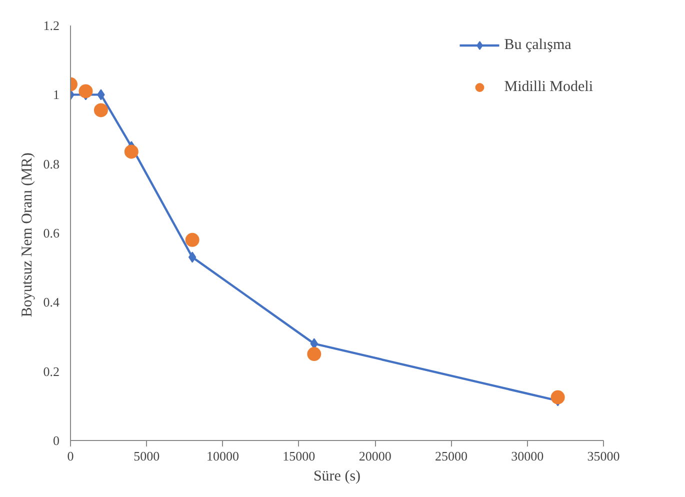 This screenshot has width=685, height=497. What do you see at coordinates (51, 233) in the screenshot?
I see `y-tick-label: 0.6` at bounding box center [51, 233].